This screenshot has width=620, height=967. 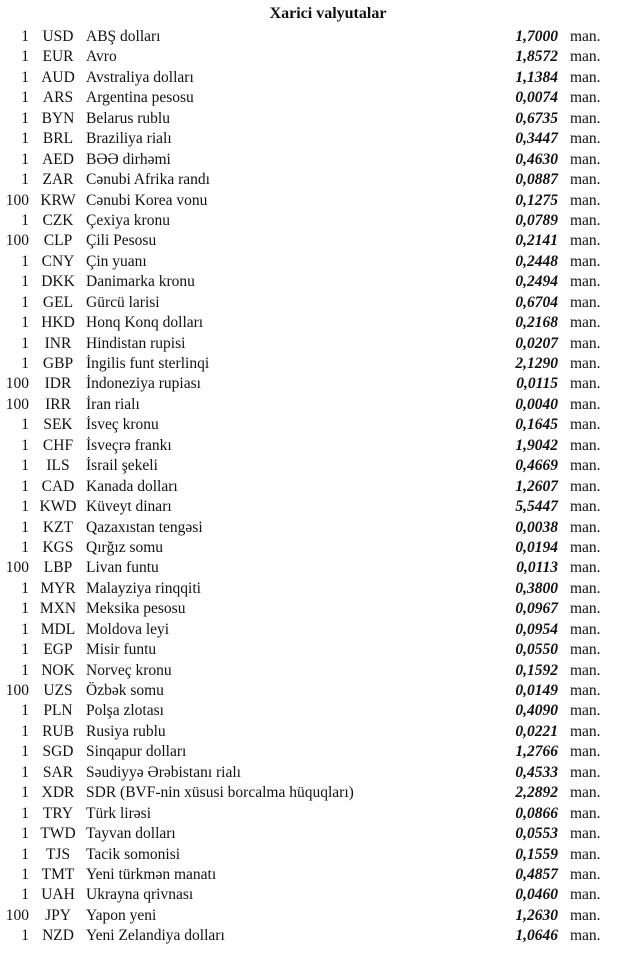 What do you see at coordinates (536, 793) in the screenshot?
I see `exchange-rate: 2,2892` at bounding box center [536, 793].